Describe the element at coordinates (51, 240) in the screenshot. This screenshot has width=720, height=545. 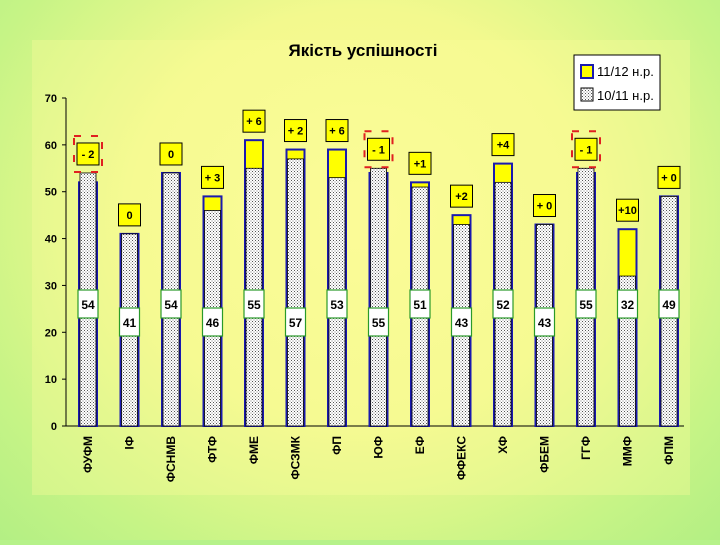
I see `y-tick-label: 40` at that location.